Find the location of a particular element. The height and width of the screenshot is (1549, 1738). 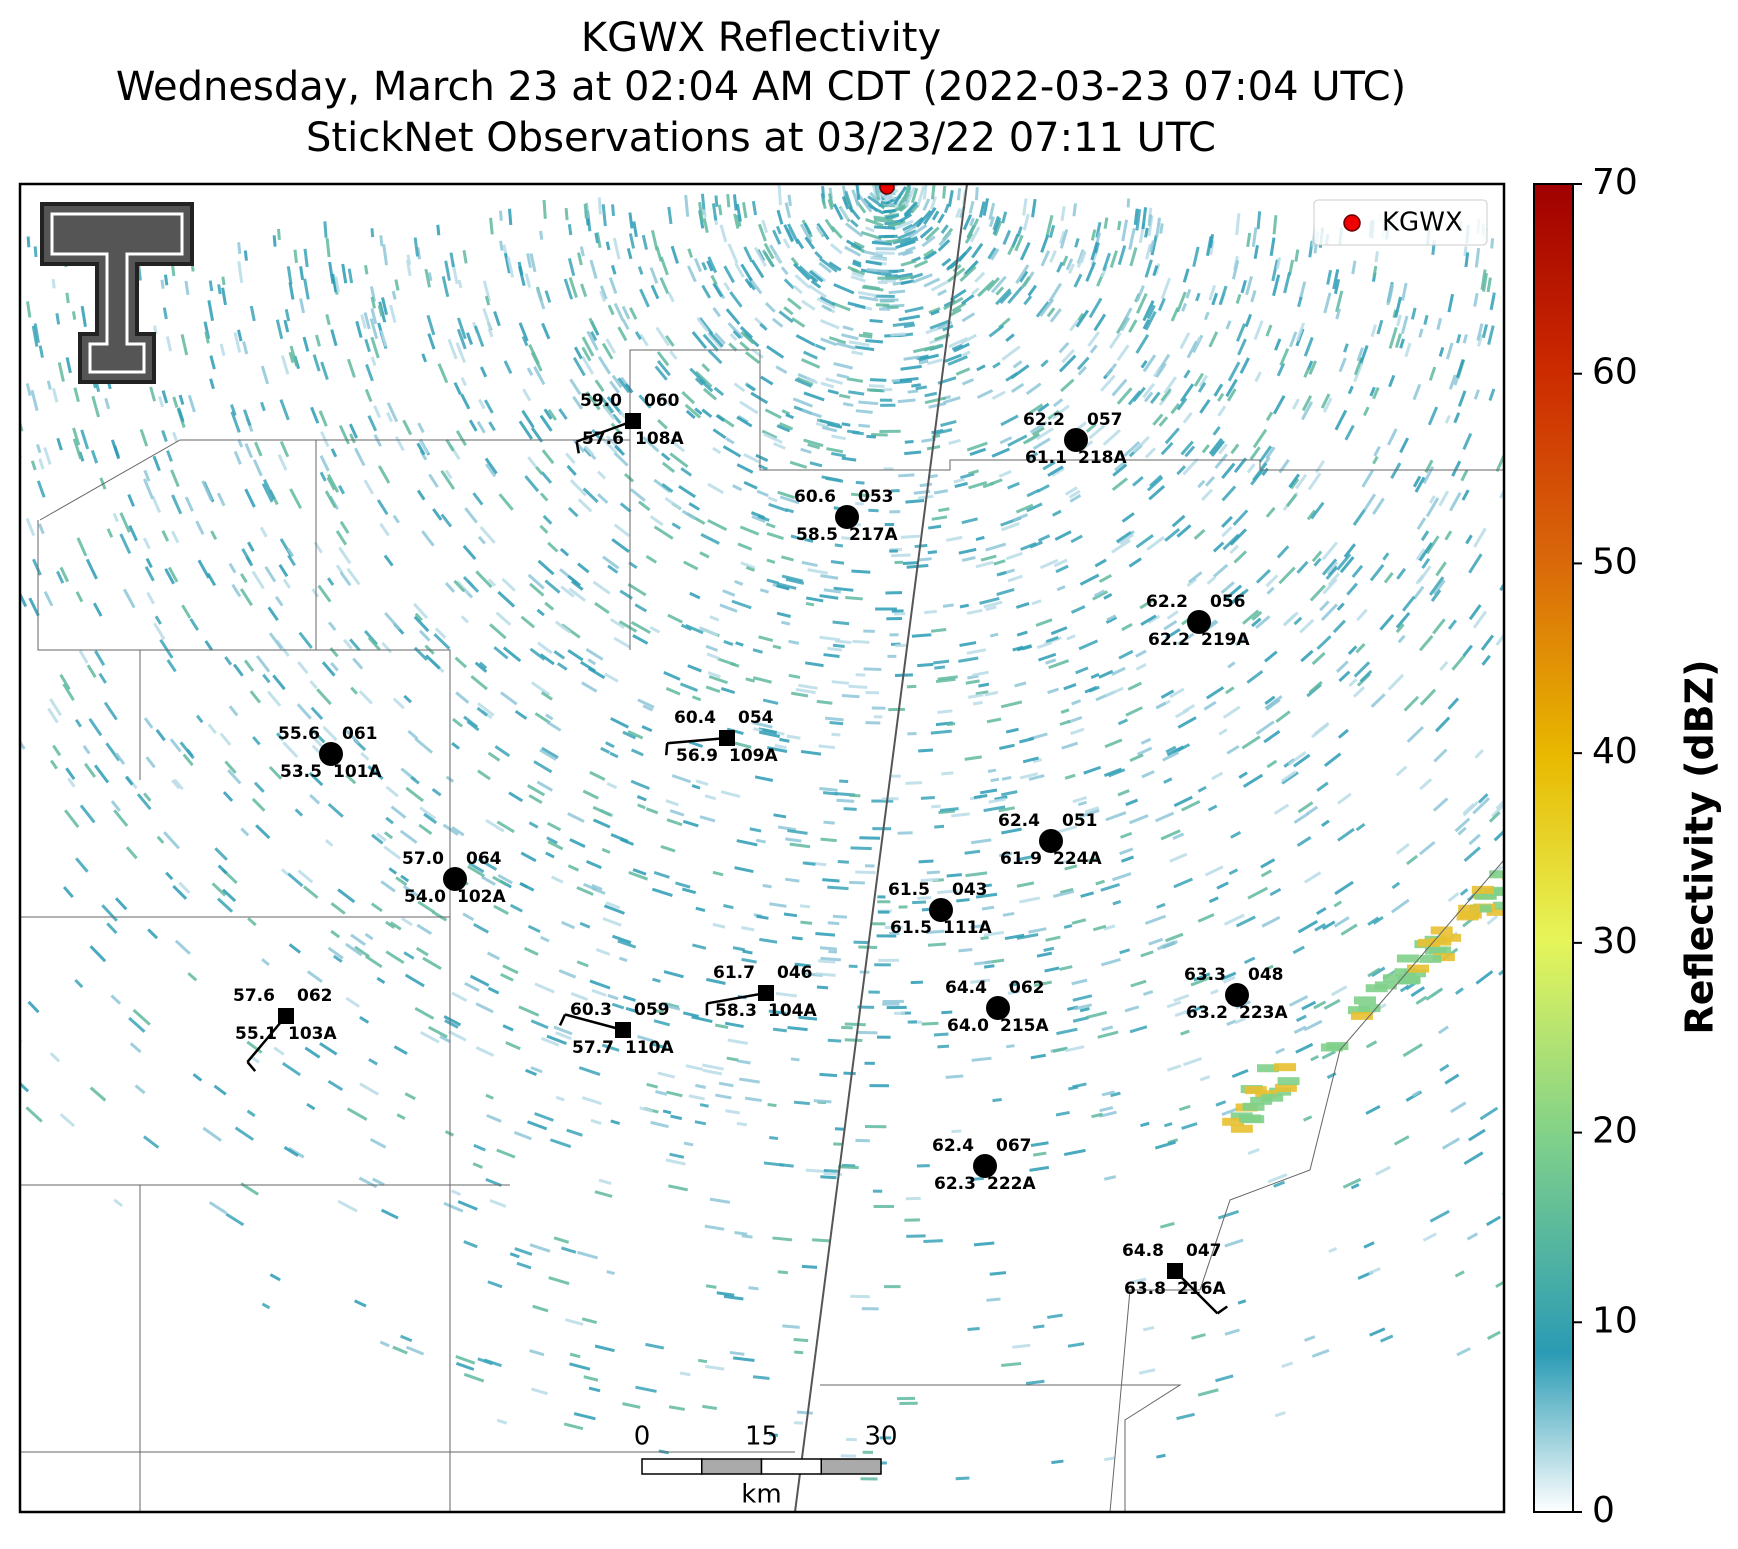

colorbar-tick-label: 60 is located at coordinates (1615, 372).